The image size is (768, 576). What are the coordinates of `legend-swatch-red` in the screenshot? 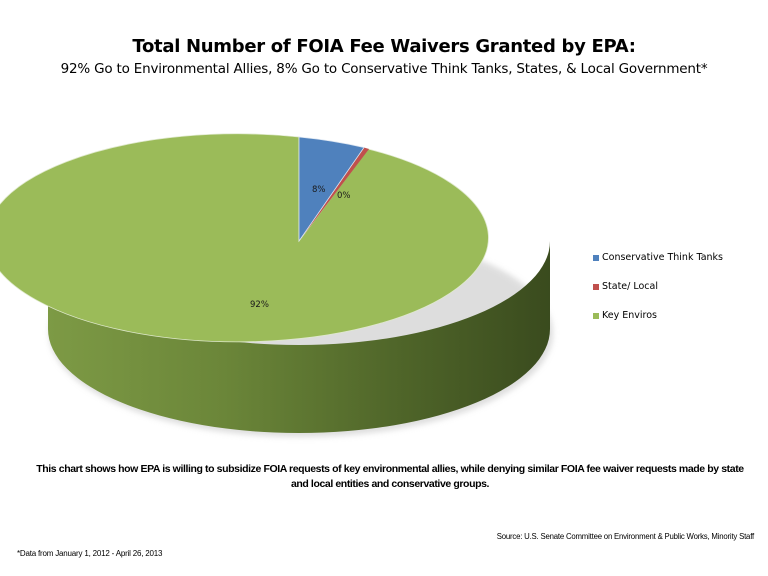 It's located at (596, 286).